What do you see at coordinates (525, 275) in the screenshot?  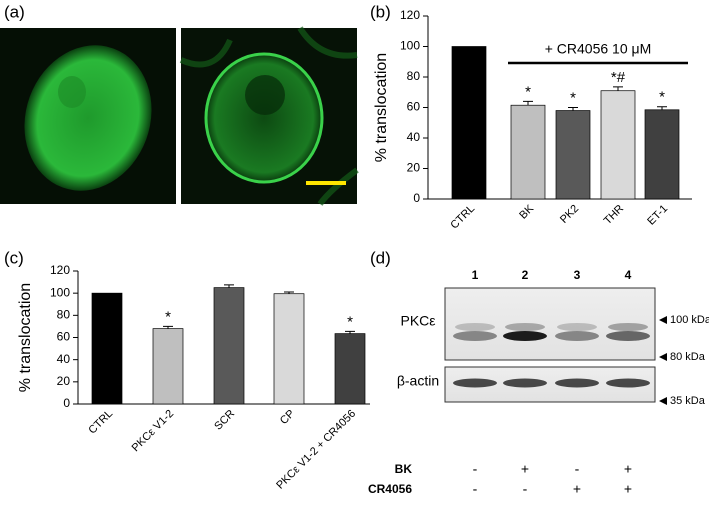 I see `lane-number: 2` at bounding box center [525, 275].